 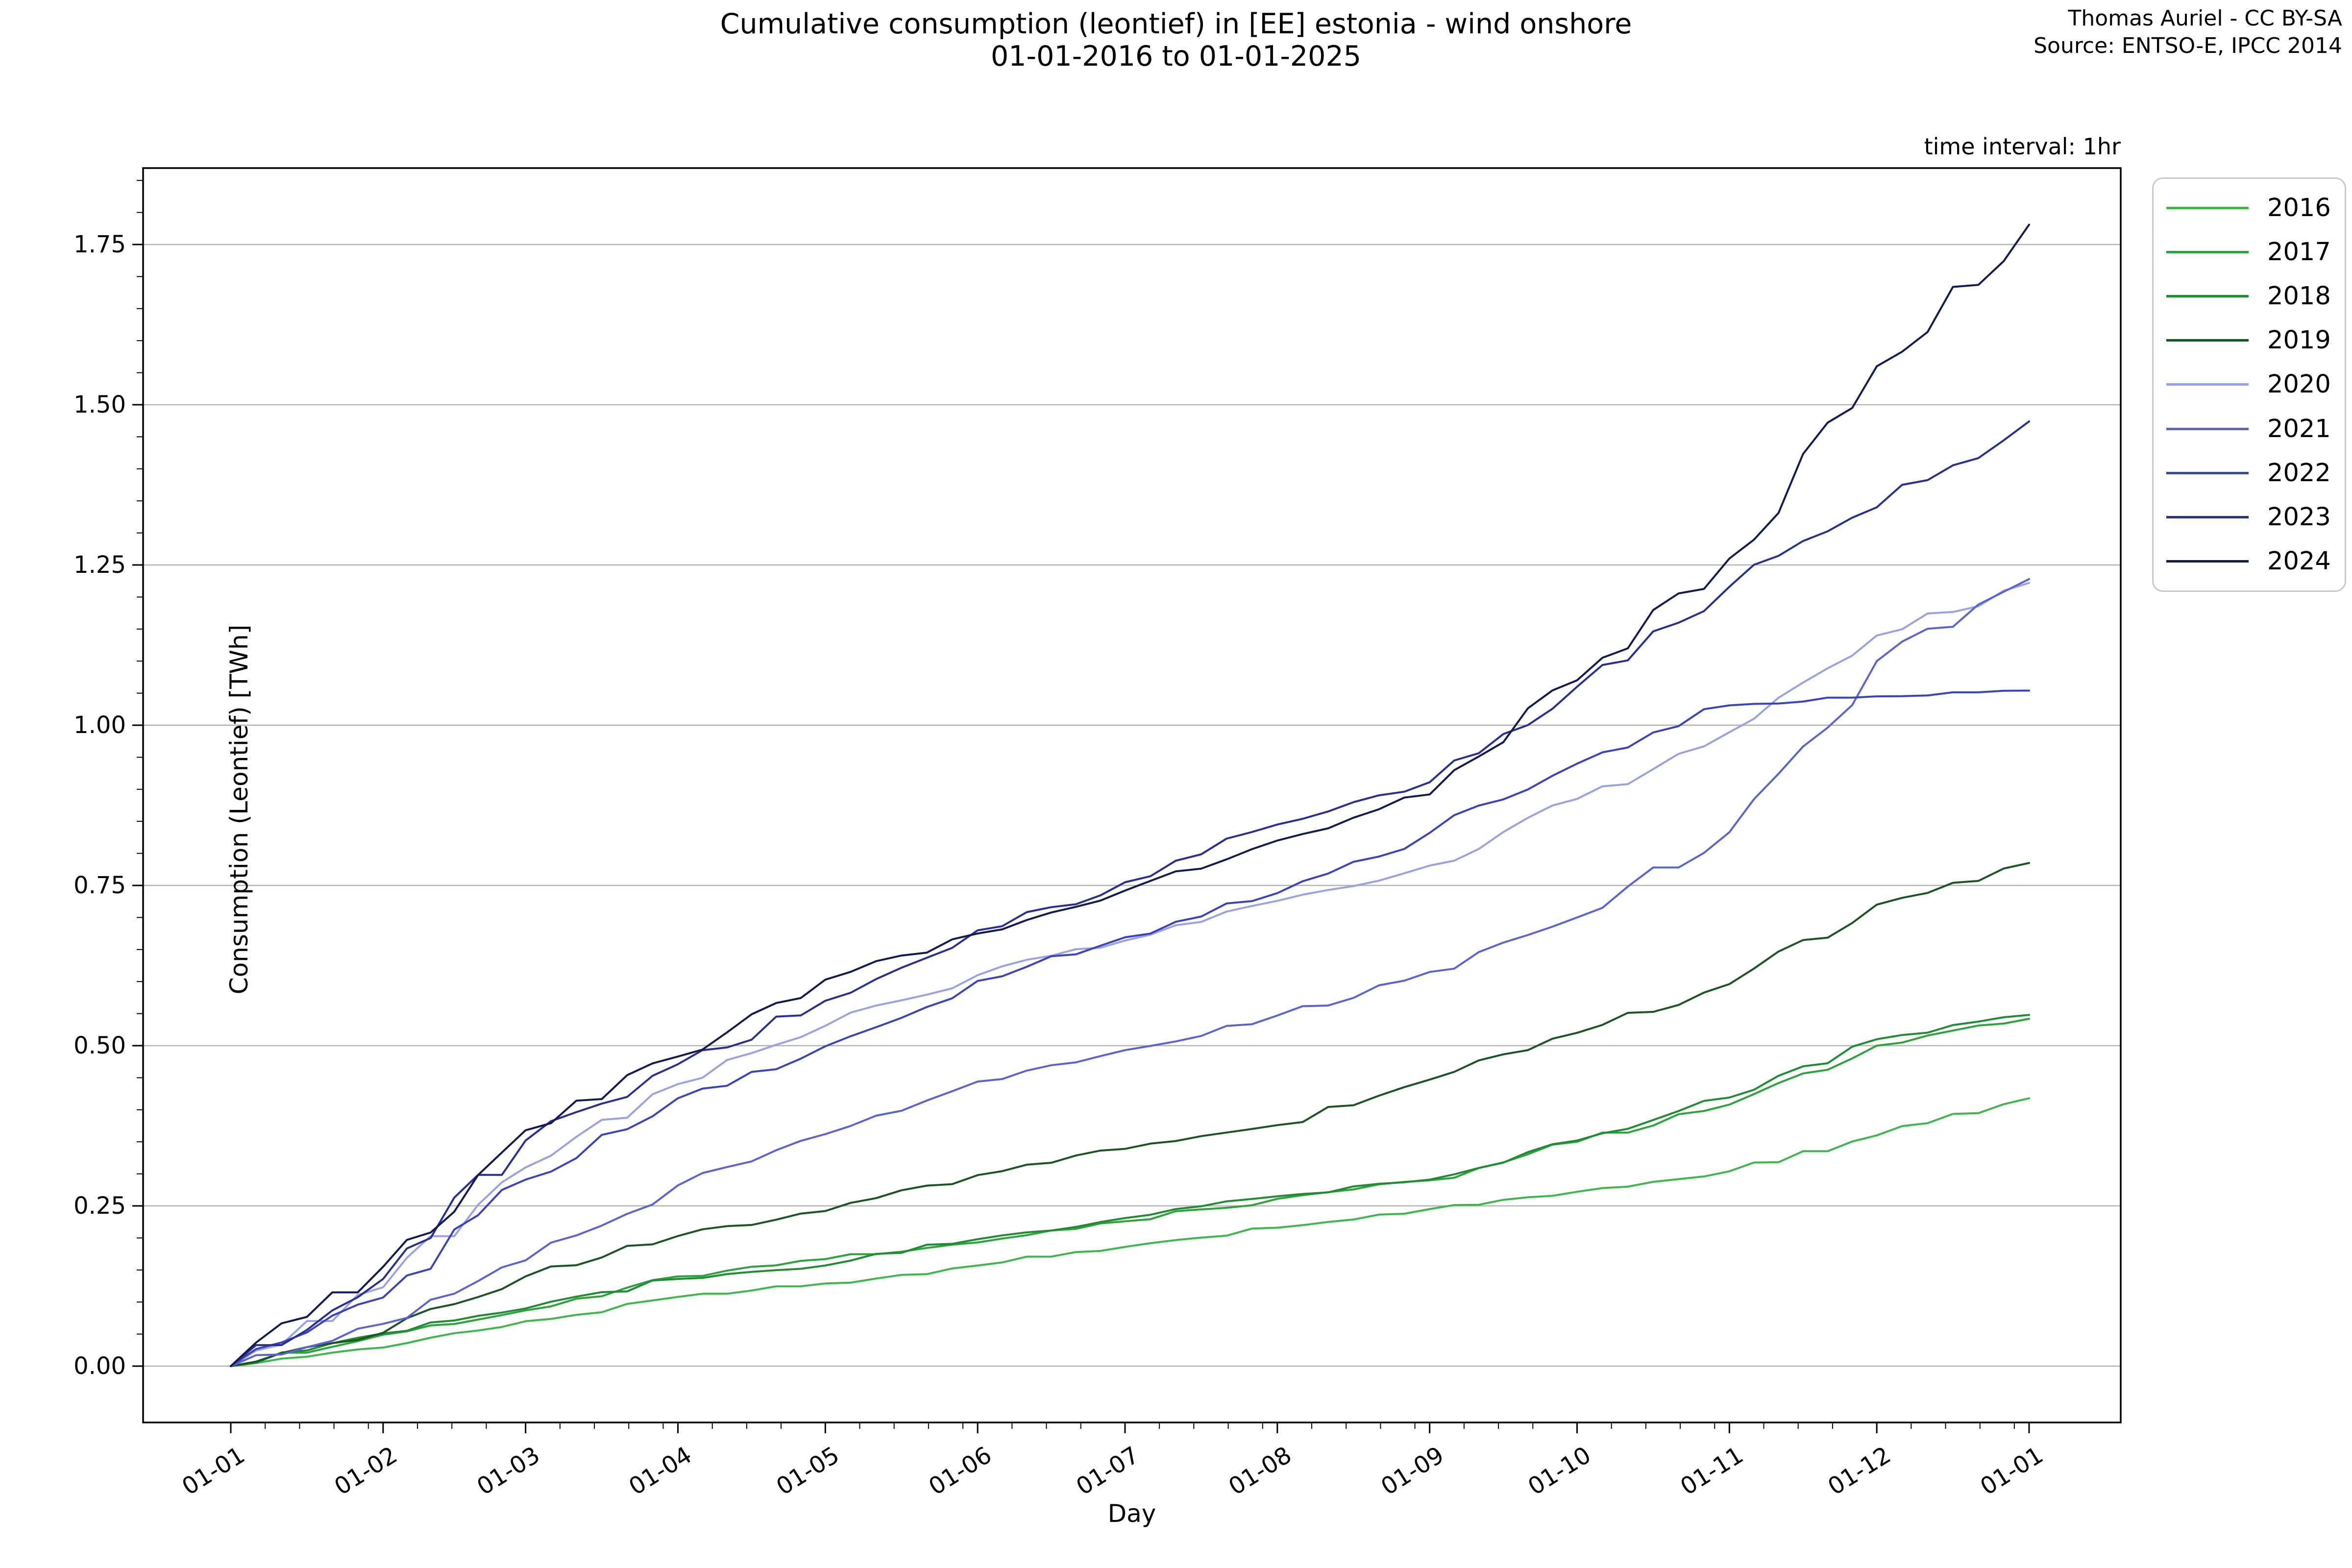 What do you see at coordinates (2255, 208) in the screenshot?
I see `legend-item-2016: 2016` at bounding box center [2255, 208].